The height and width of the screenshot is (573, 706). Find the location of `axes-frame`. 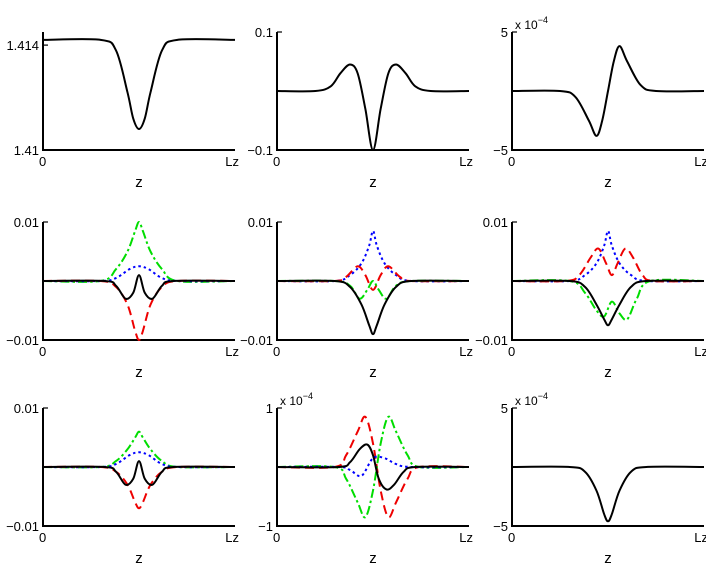

axes-frame is located at coordinates (138, 91).